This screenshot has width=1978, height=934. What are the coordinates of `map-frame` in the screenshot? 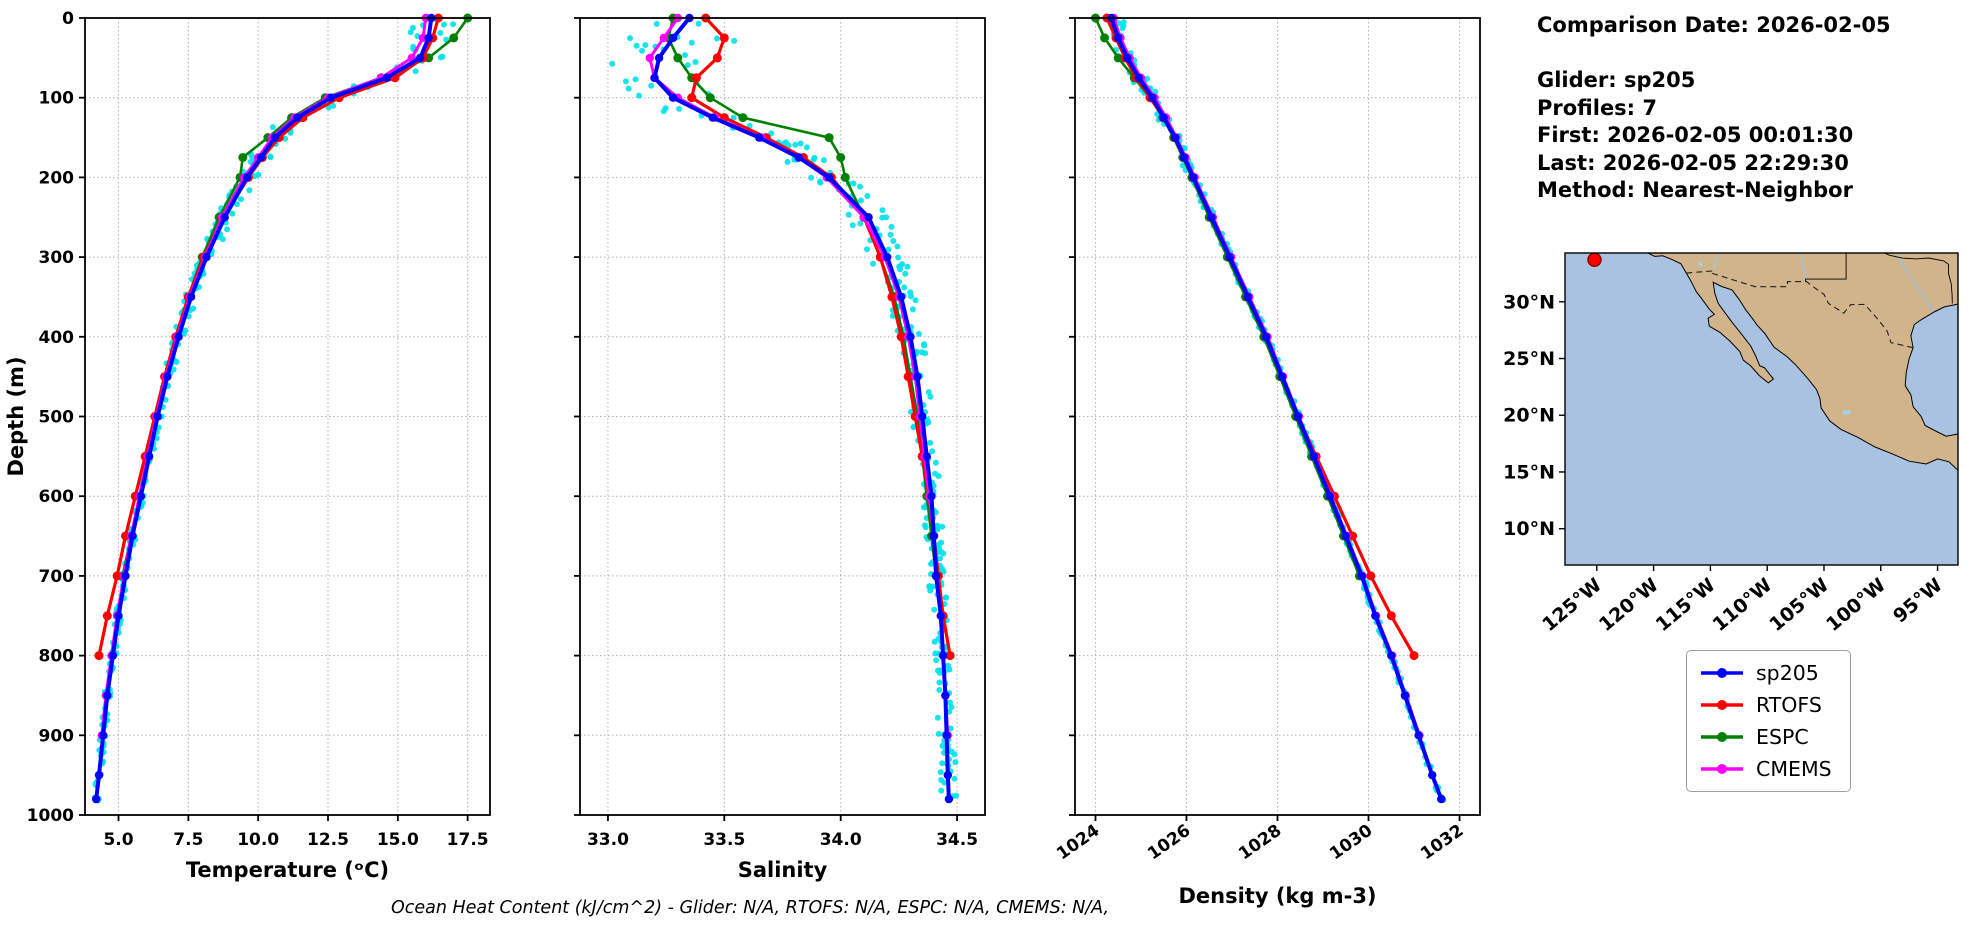 It's located at (1761, 409).